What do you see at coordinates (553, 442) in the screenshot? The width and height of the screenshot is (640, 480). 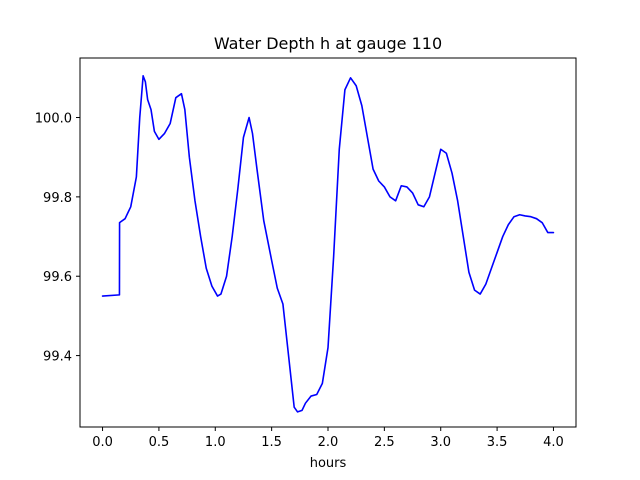 I see `x-tick-label: 4.0` at bounding box center [553, 442].